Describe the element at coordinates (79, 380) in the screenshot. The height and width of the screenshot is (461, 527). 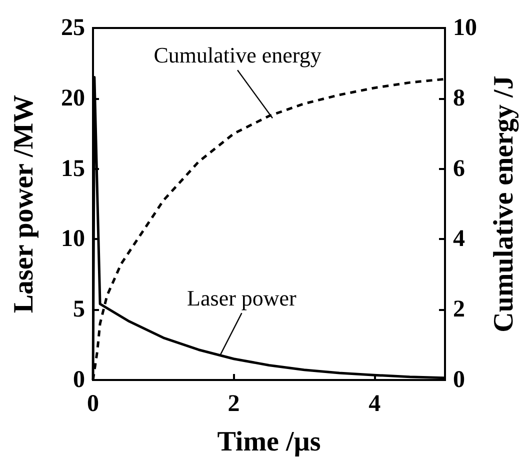
I see `y-tick-label: 0` at that location.